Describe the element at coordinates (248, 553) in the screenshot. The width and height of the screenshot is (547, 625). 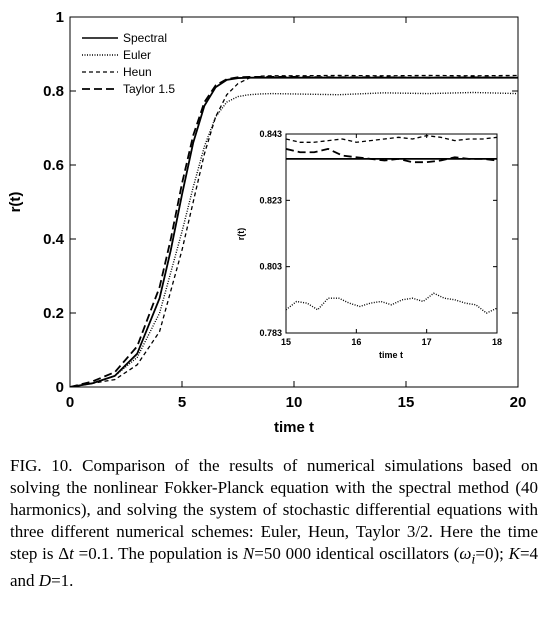
I see `caption-var-n: N` at that location.